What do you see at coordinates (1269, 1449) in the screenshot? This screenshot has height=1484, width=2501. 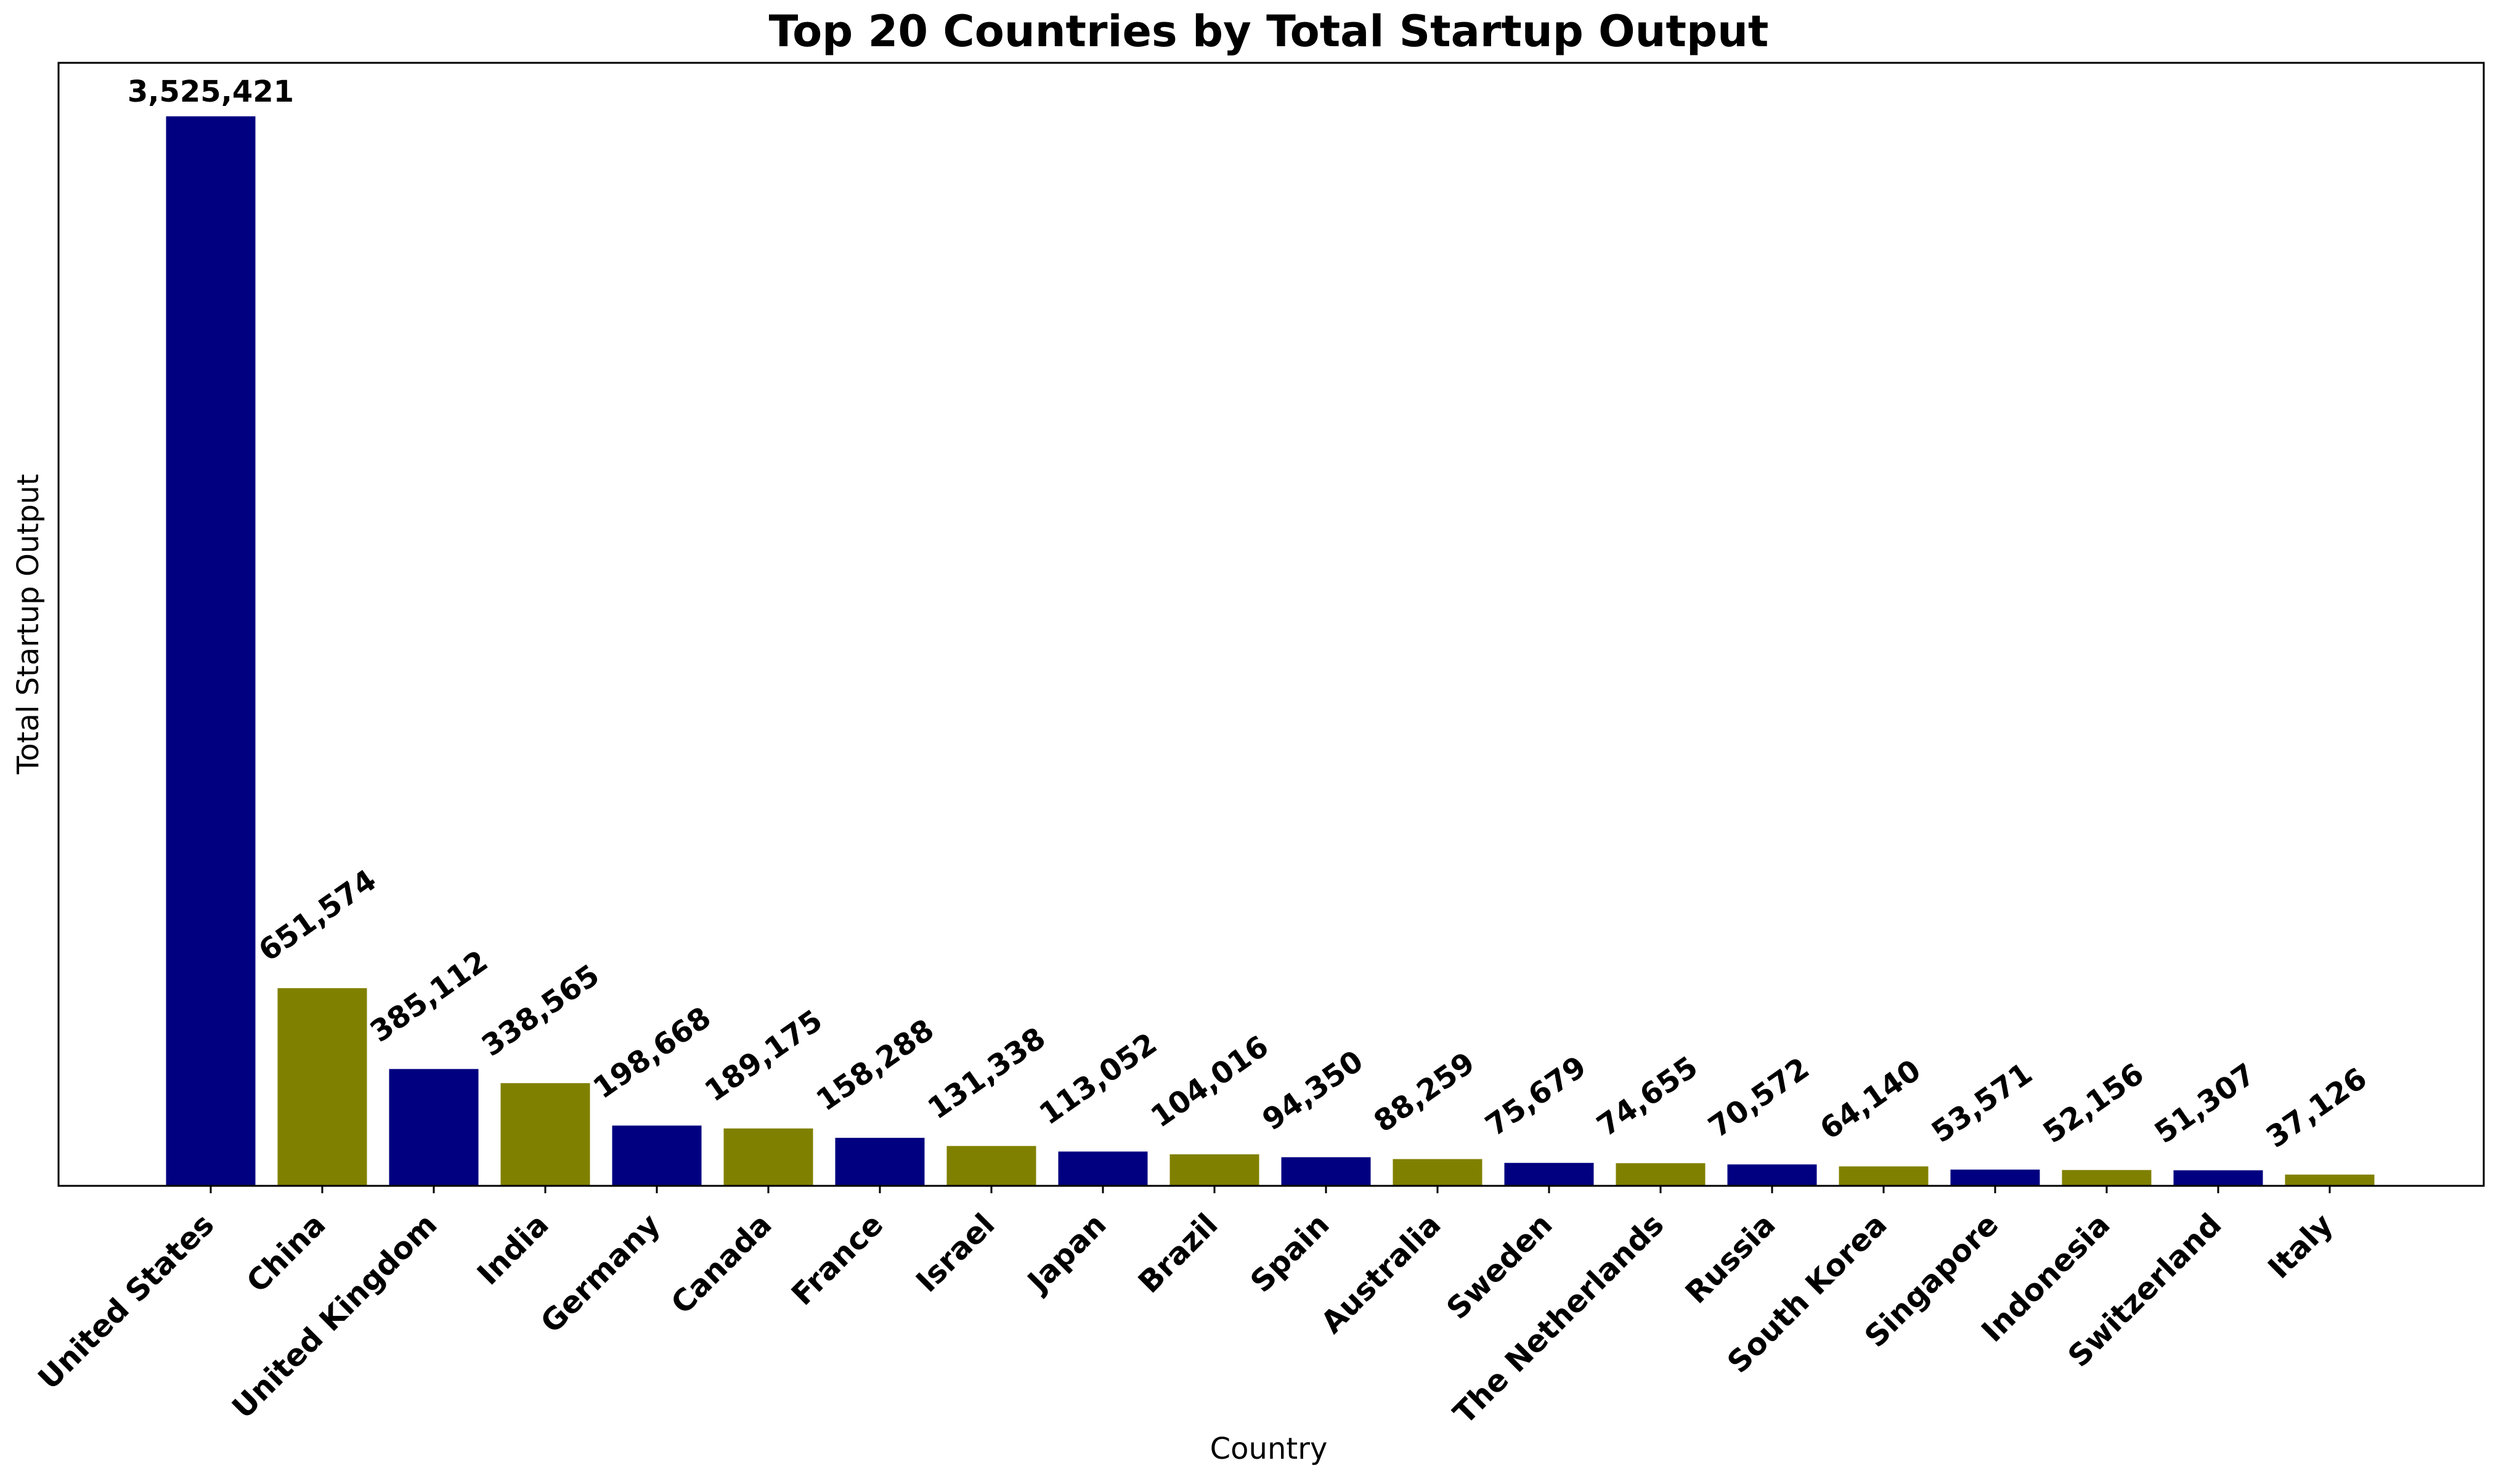 I see `x-axis-label: Country` at bounding box center [1269, 1449].